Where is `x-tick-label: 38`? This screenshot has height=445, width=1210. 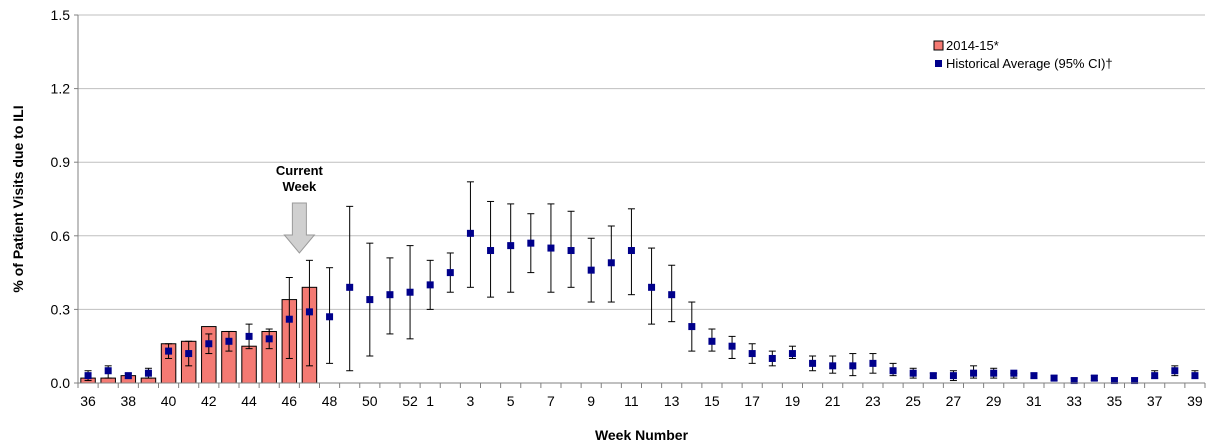 x-tick-label: 38 is located at coordinates (129, 401).